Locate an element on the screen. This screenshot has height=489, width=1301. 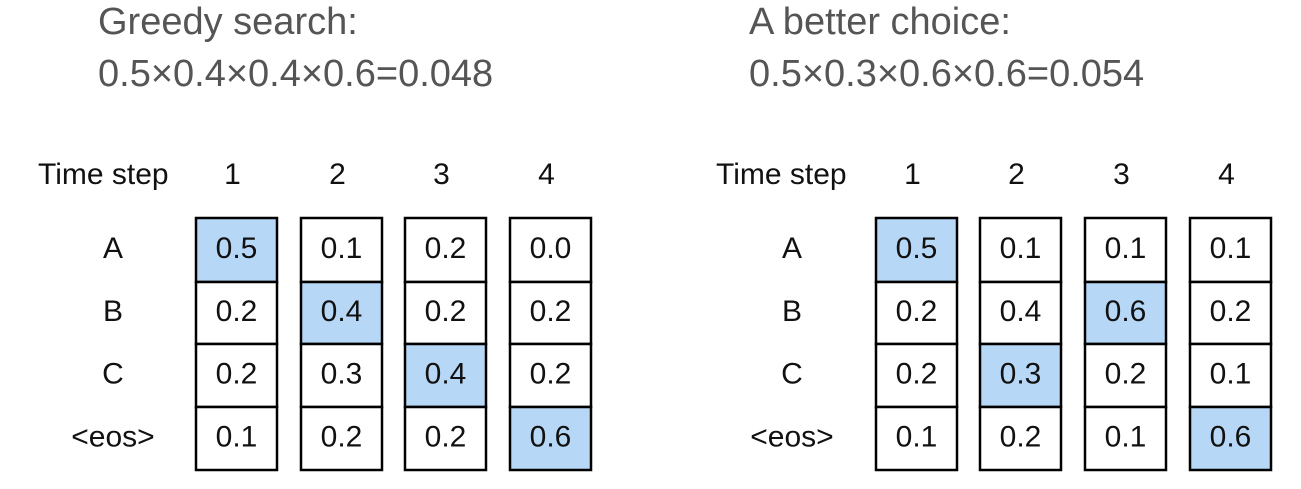
panel-title: A better choice: is located at coordinates (880, 22).